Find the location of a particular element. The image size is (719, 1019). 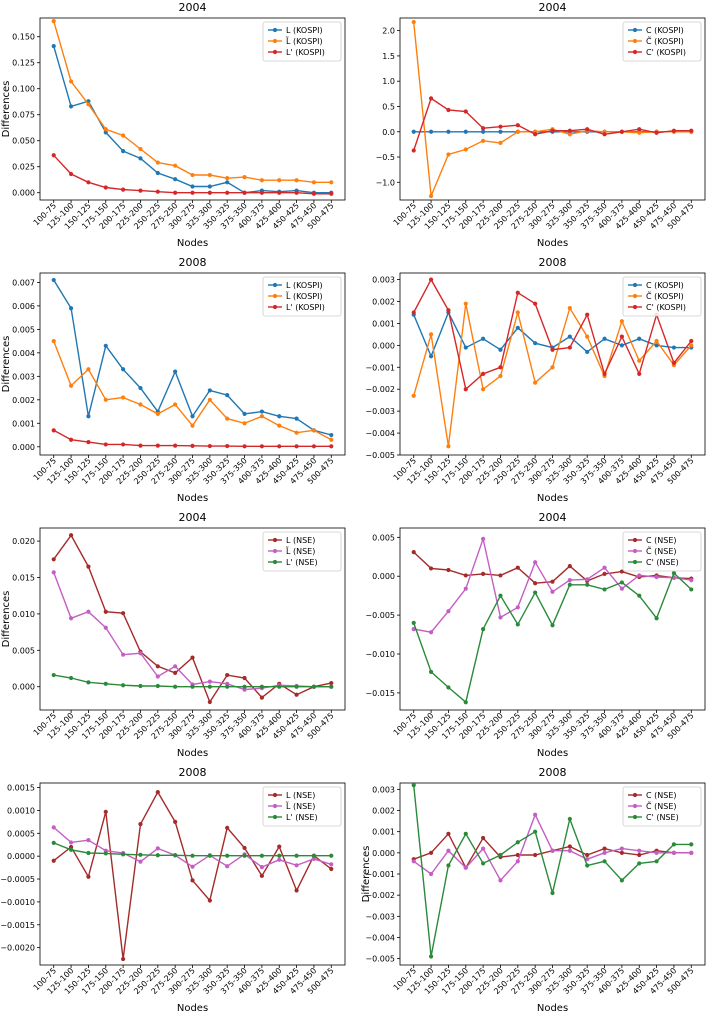

legend-label: C̃ (KOSPI) is located at coordinates (665, 296).